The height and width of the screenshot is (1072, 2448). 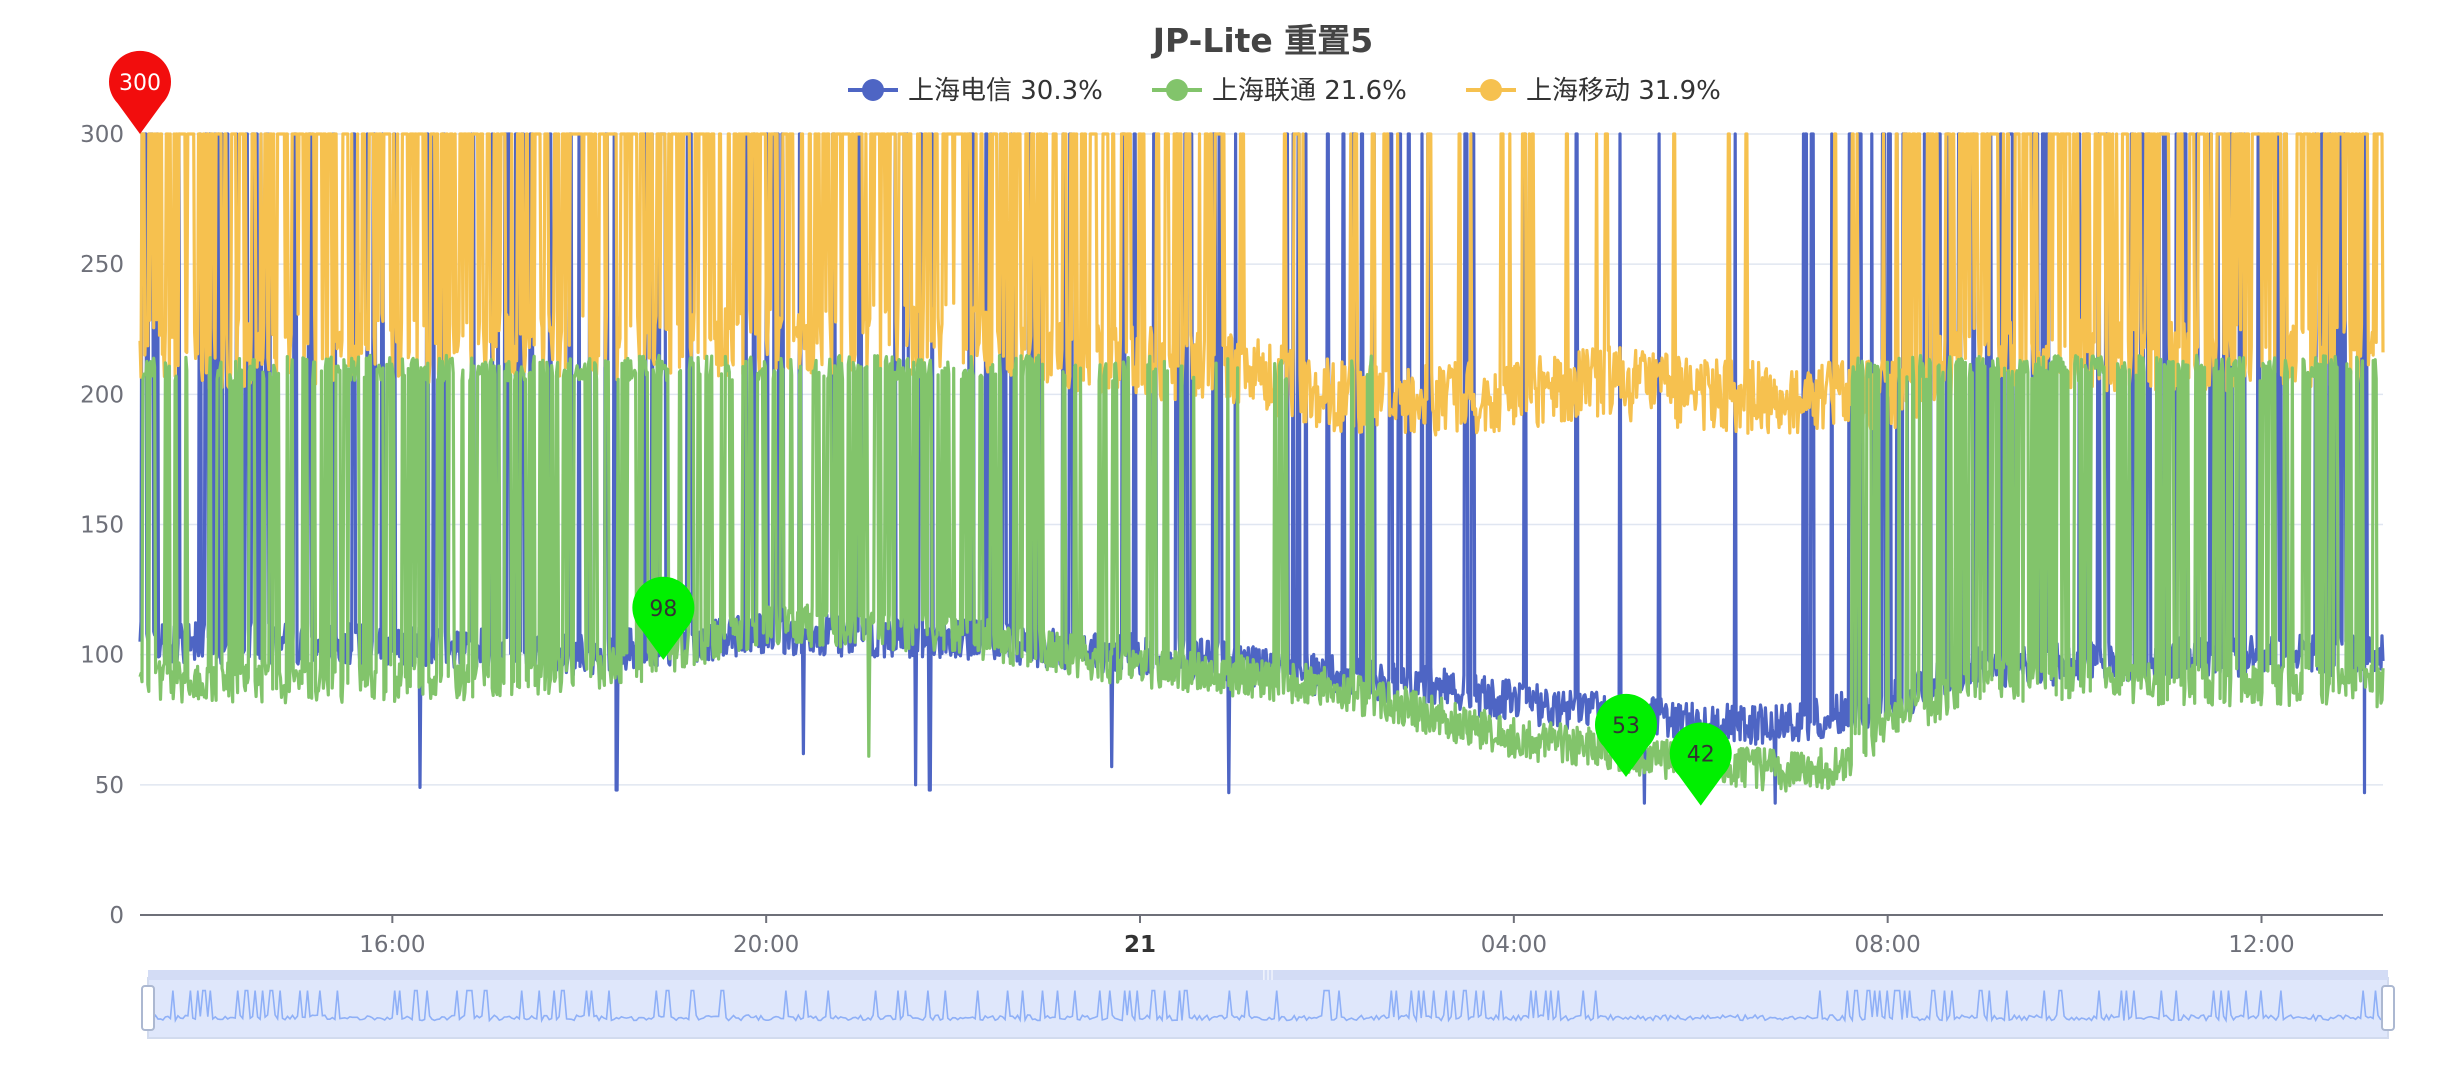 I want to click on marker-pin: 53, so click(x=1625, y=735).